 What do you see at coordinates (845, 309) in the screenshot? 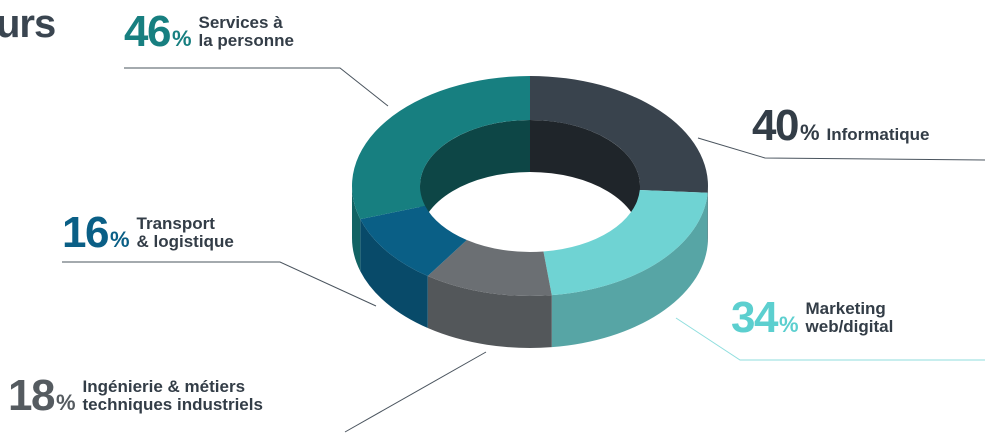
I see `marketing-label-line-1: Marketing` at bounding box center [845, 309].